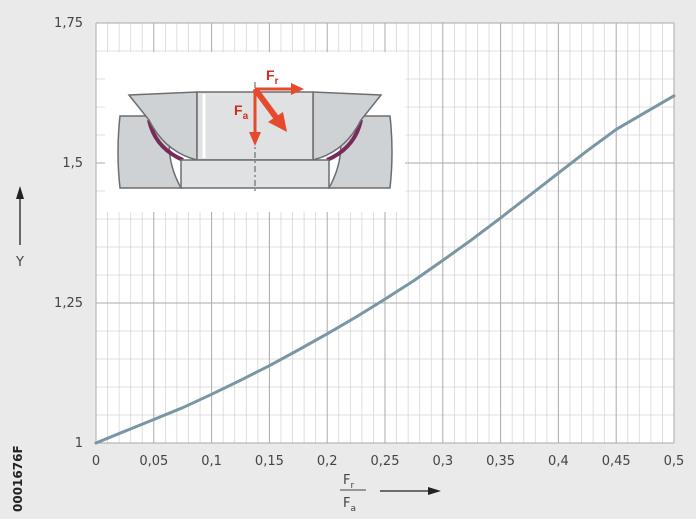 This screenshot has width=696, height=519. I want to click on x-tick-label: 0,35, so click(500, 461).